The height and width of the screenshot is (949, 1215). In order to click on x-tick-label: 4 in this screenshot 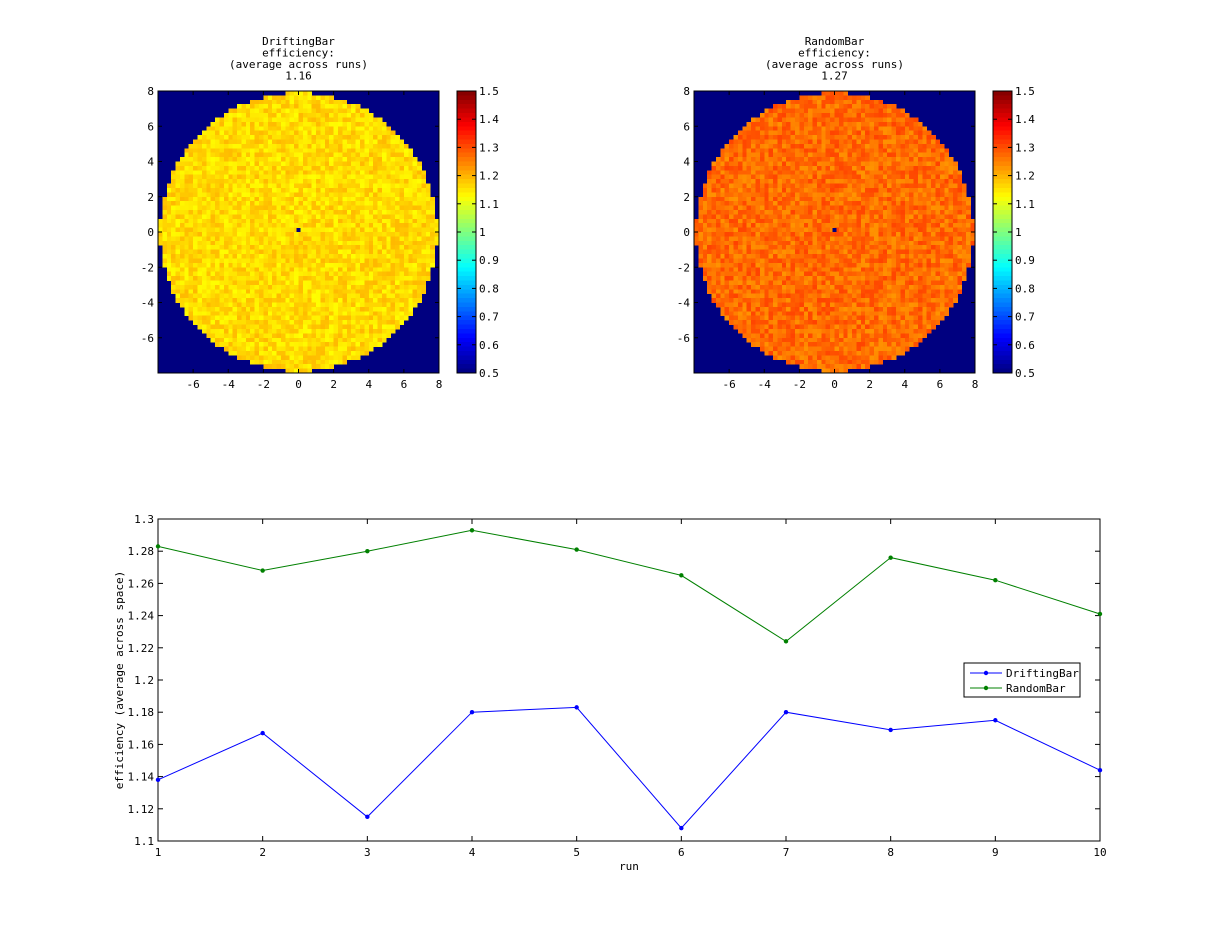, I will do `click(368, 384)`.